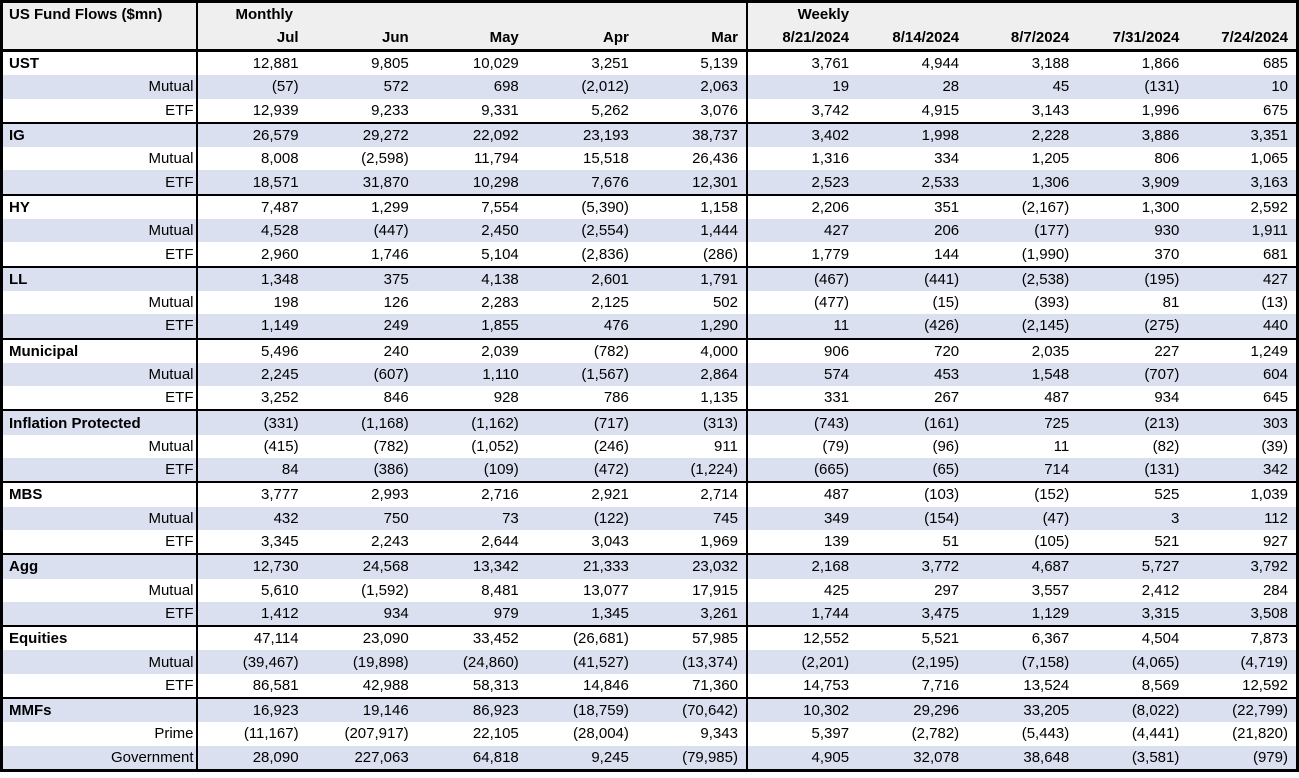 Image resolution: width=1299 pixels, height=778 pixels. Describe the element at coordinates (1275, 470) in the screenshot. I see `cell-value: 342` at that location.